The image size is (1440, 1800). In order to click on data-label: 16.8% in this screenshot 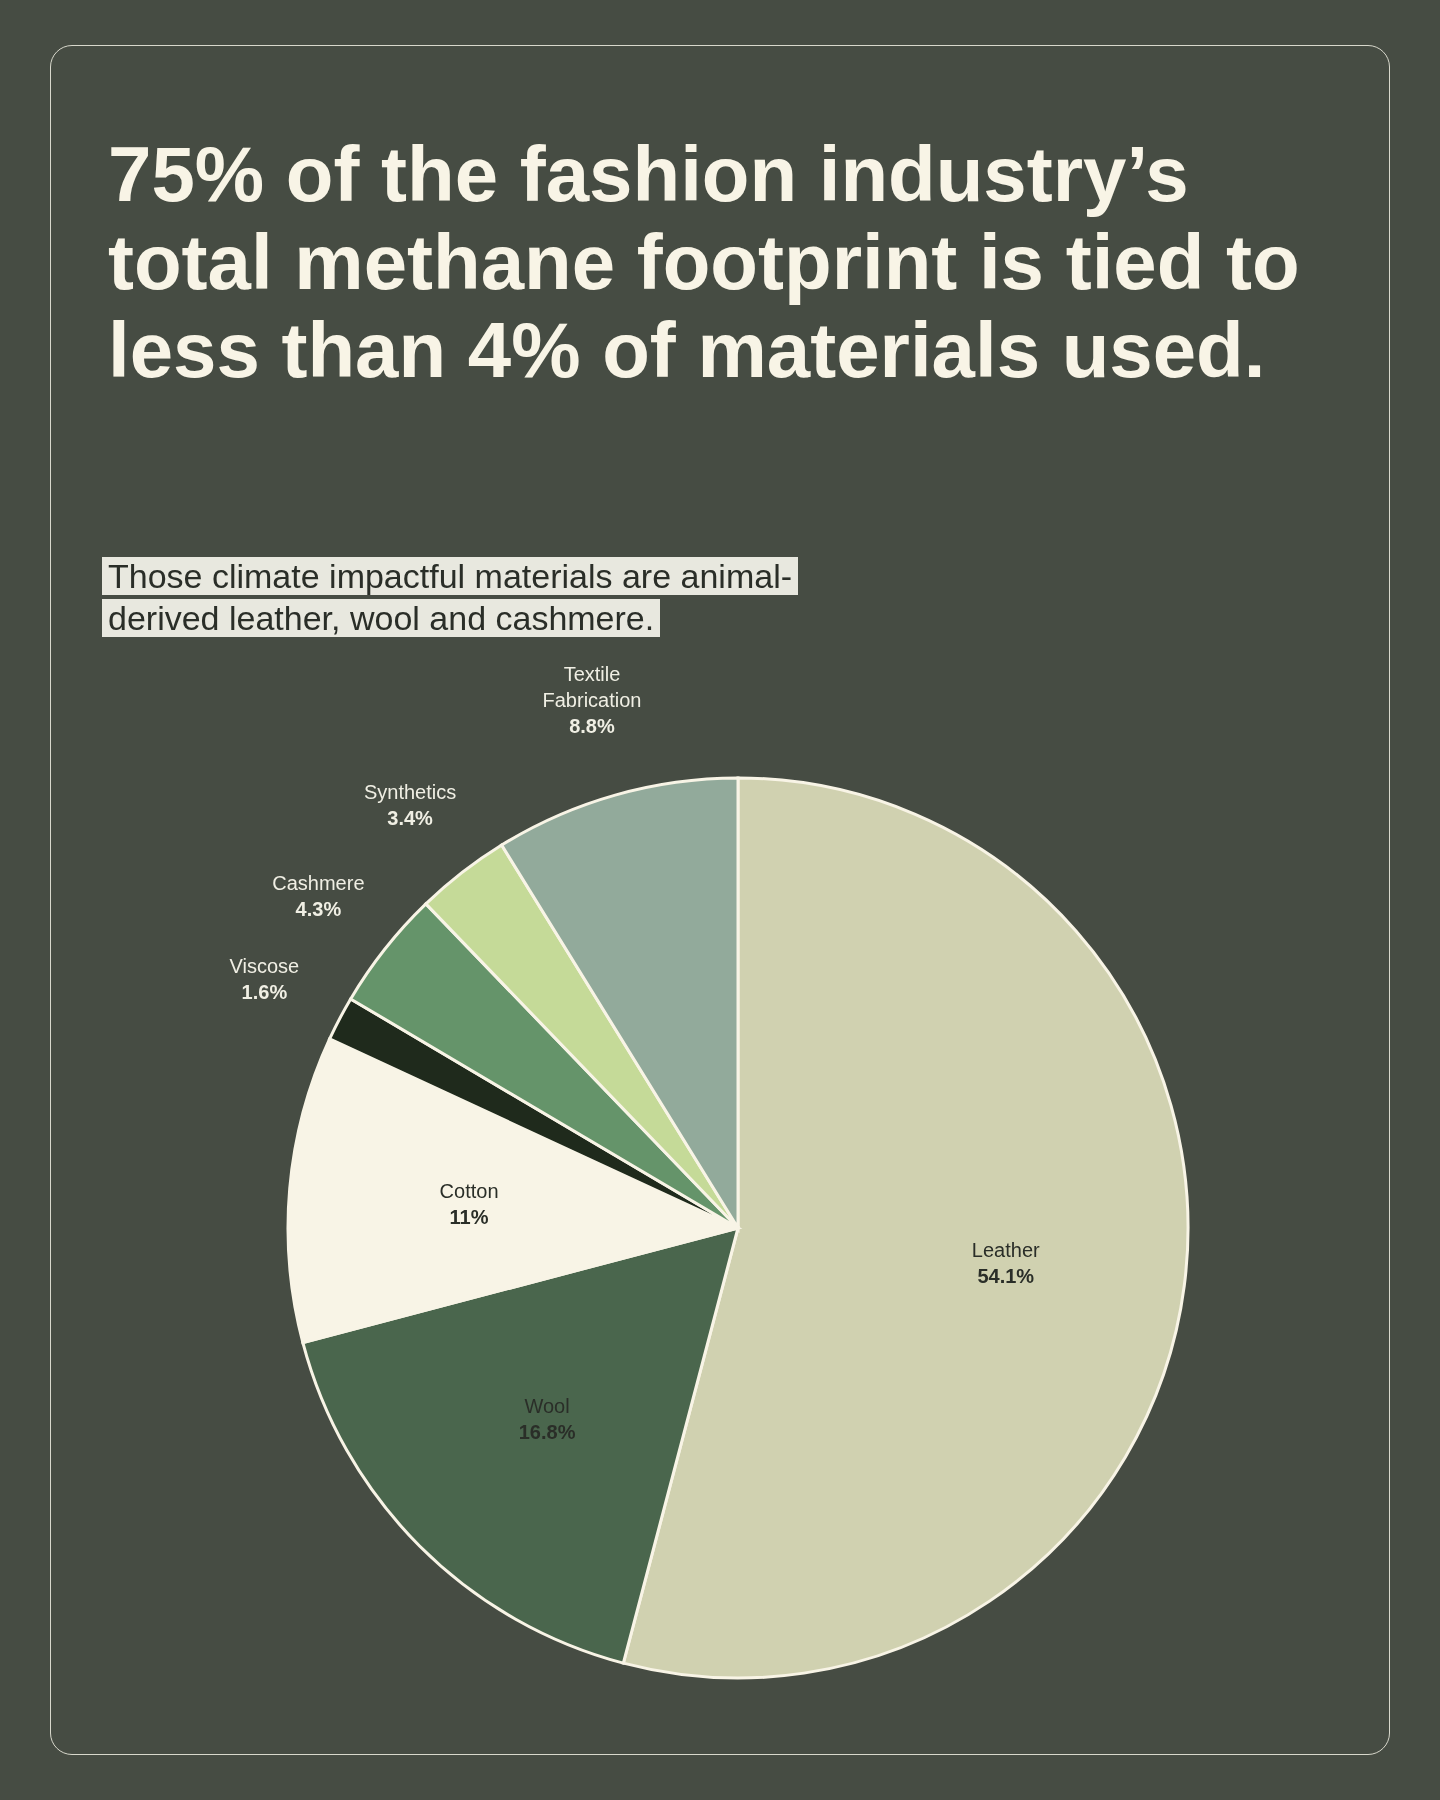, I will do `click(547, 1431)`.